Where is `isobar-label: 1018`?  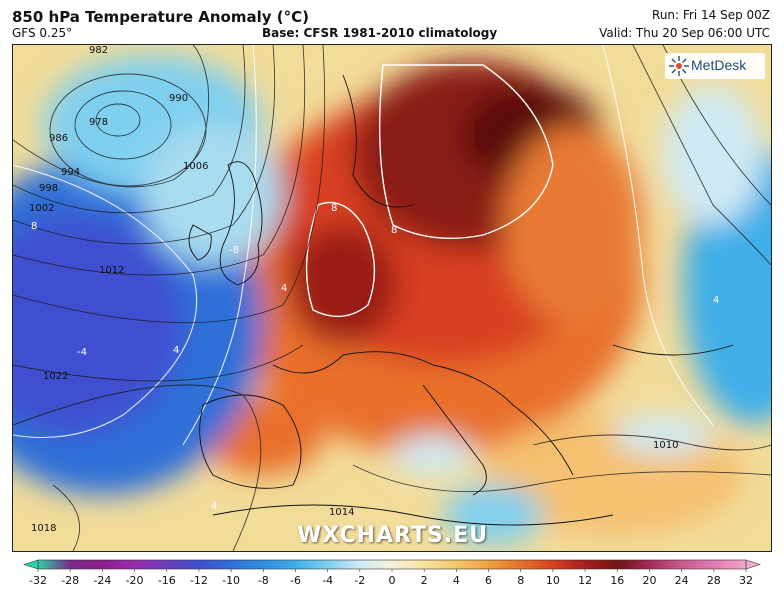
isobar-label: 1018 is located at coordinates (44, 528).